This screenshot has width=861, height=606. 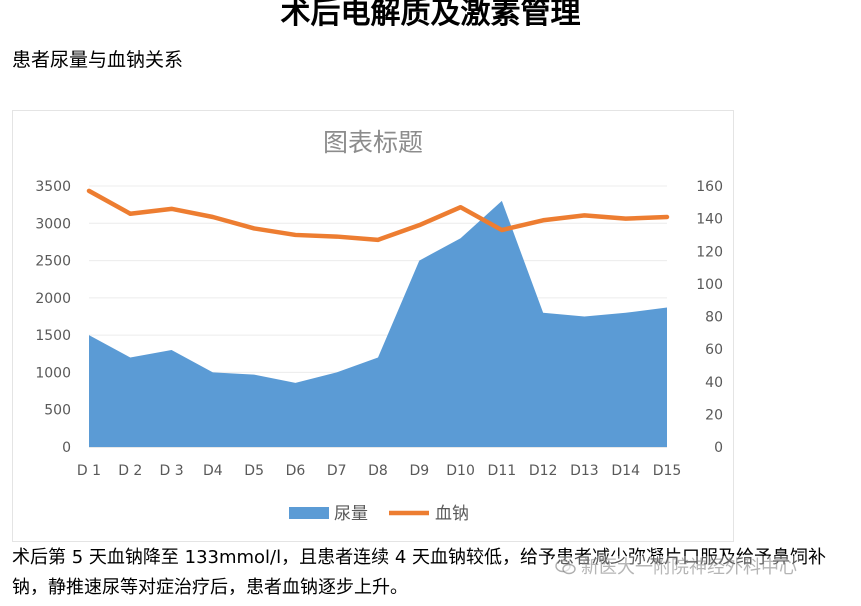 What do you see at coordinates (584, 471) in the screenshot?
I see `x-tick-label: D13` at bounding box center [584, 471].